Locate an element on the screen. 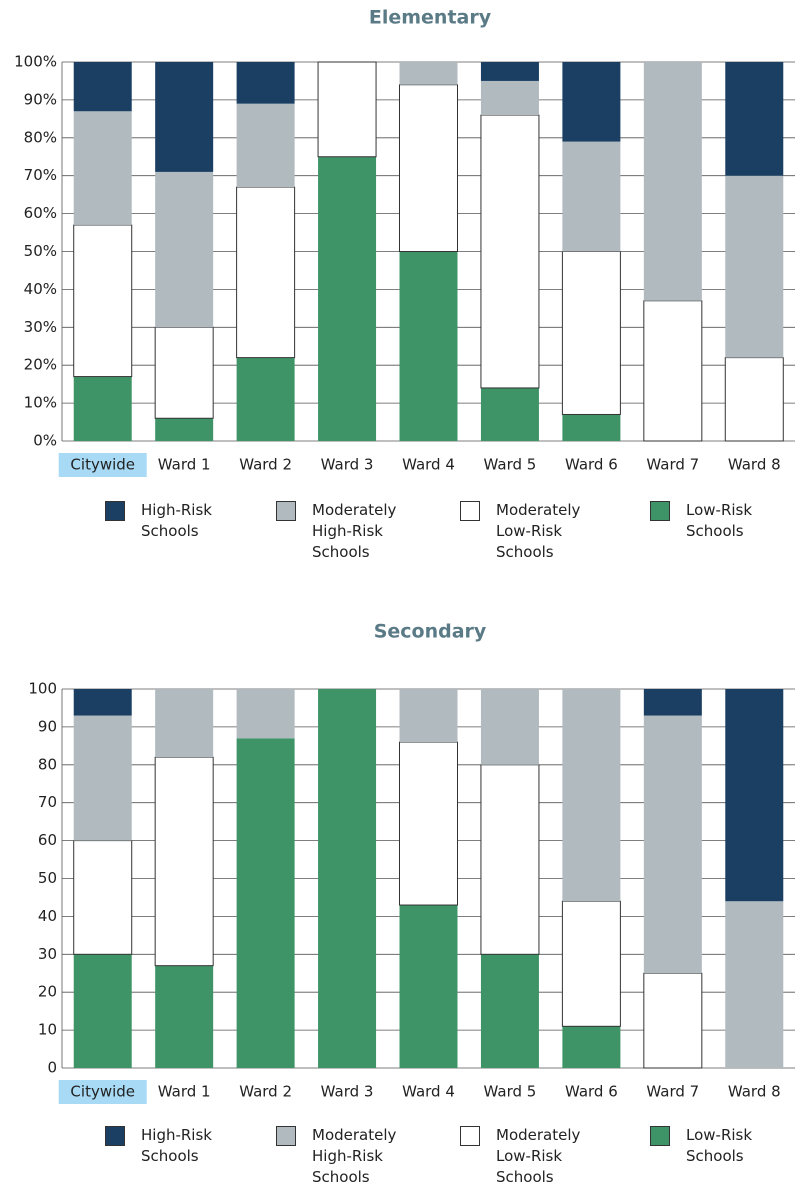  y-tick-label: 40 is located at coordinates (47, 916).